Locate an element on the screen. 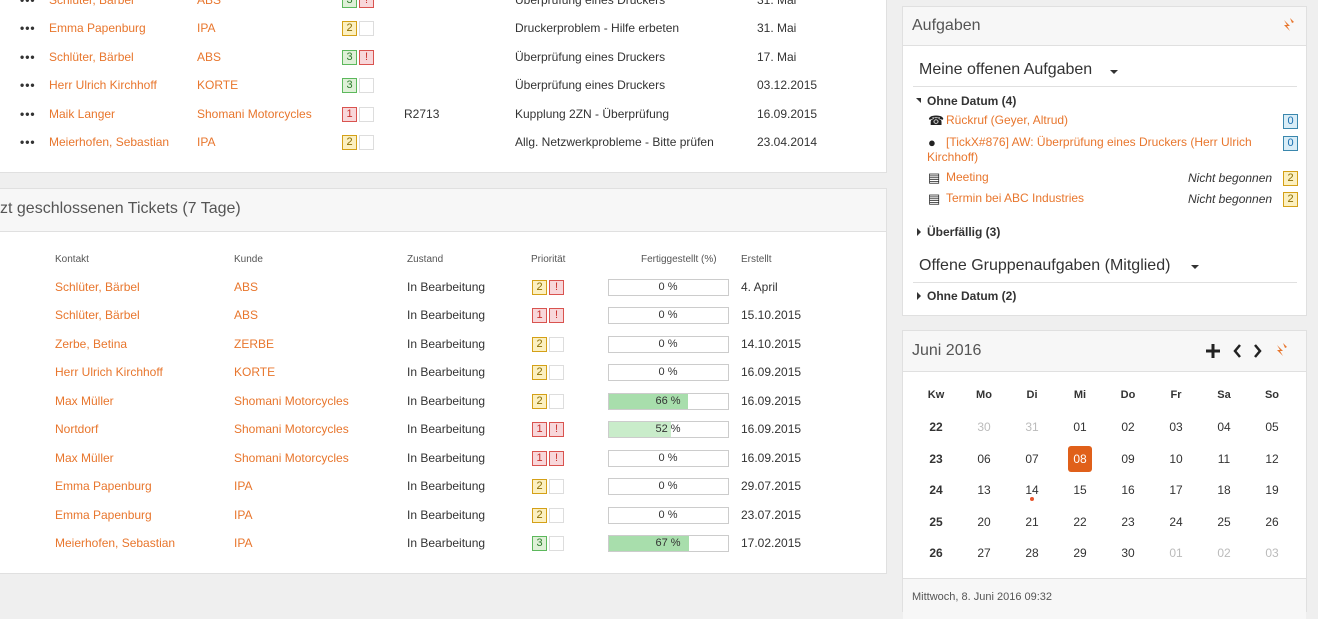  day: 27 is located at coordinates (984, 553).